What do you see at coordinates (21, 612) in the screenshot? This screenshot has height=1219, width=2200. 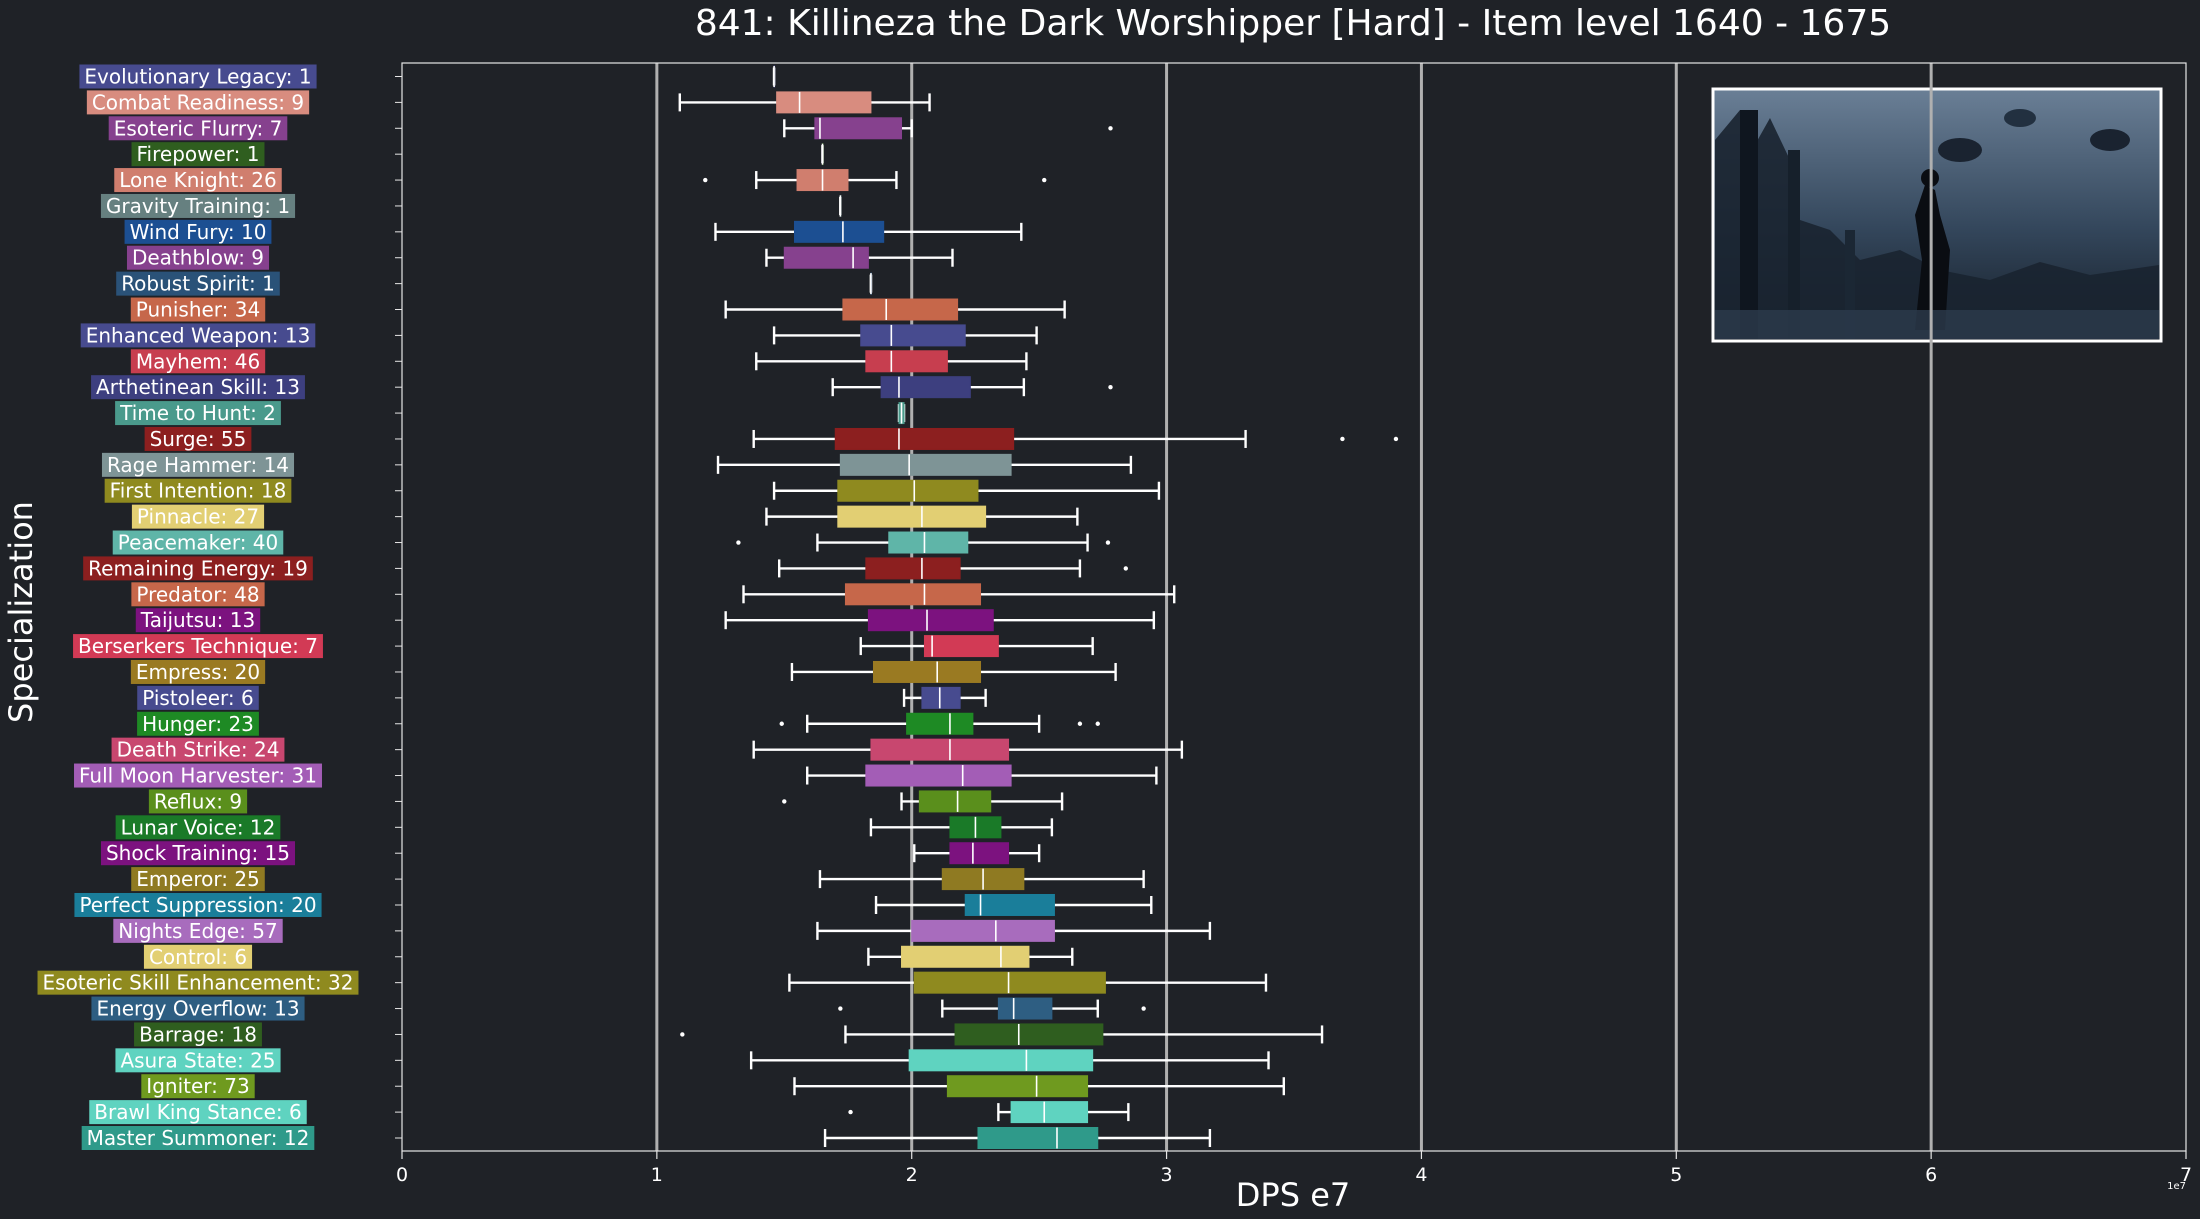 I see `y-axis-label: Specialization` at bounding box center [21, 612].